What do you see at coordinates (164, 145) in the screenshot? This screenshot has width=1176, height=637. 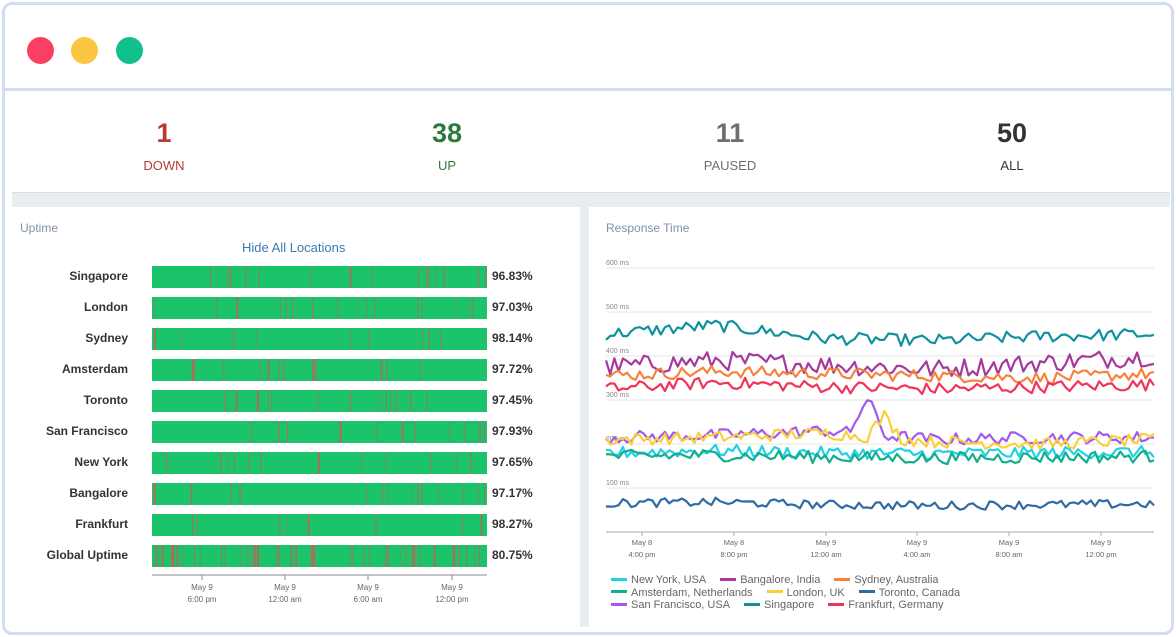 I see `stat-down: 1 DOWN` at bounding box center [164, 145].